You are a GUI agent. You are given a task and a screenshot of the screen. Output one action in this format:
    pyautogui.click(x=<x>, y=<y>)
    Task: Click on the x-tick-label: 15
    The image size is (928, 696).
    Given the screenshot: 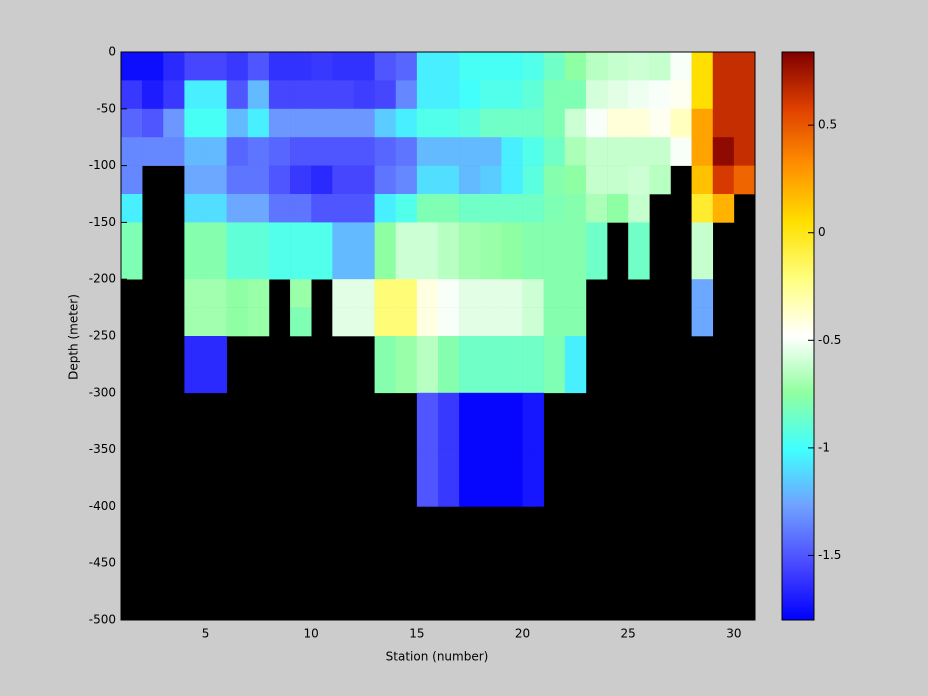 What is the action you would take?
    pyautogui.click(x=416, y=634)
    